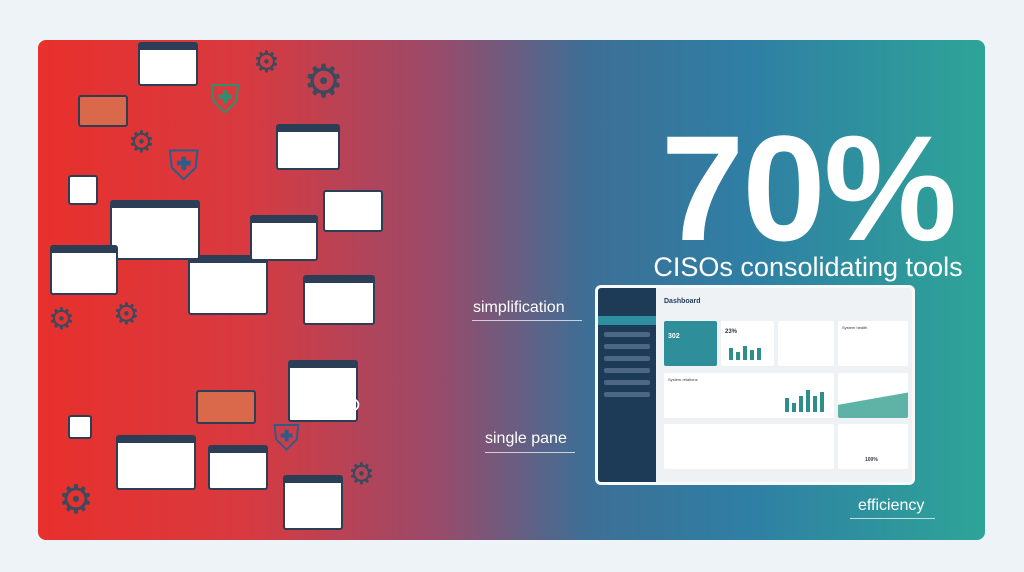 The image size is (1024, 572). What do you see at coordinates (225, 100) in the screenshot?
I see `lock-shield-icon: ⛨` at bounding box center [225, 100].